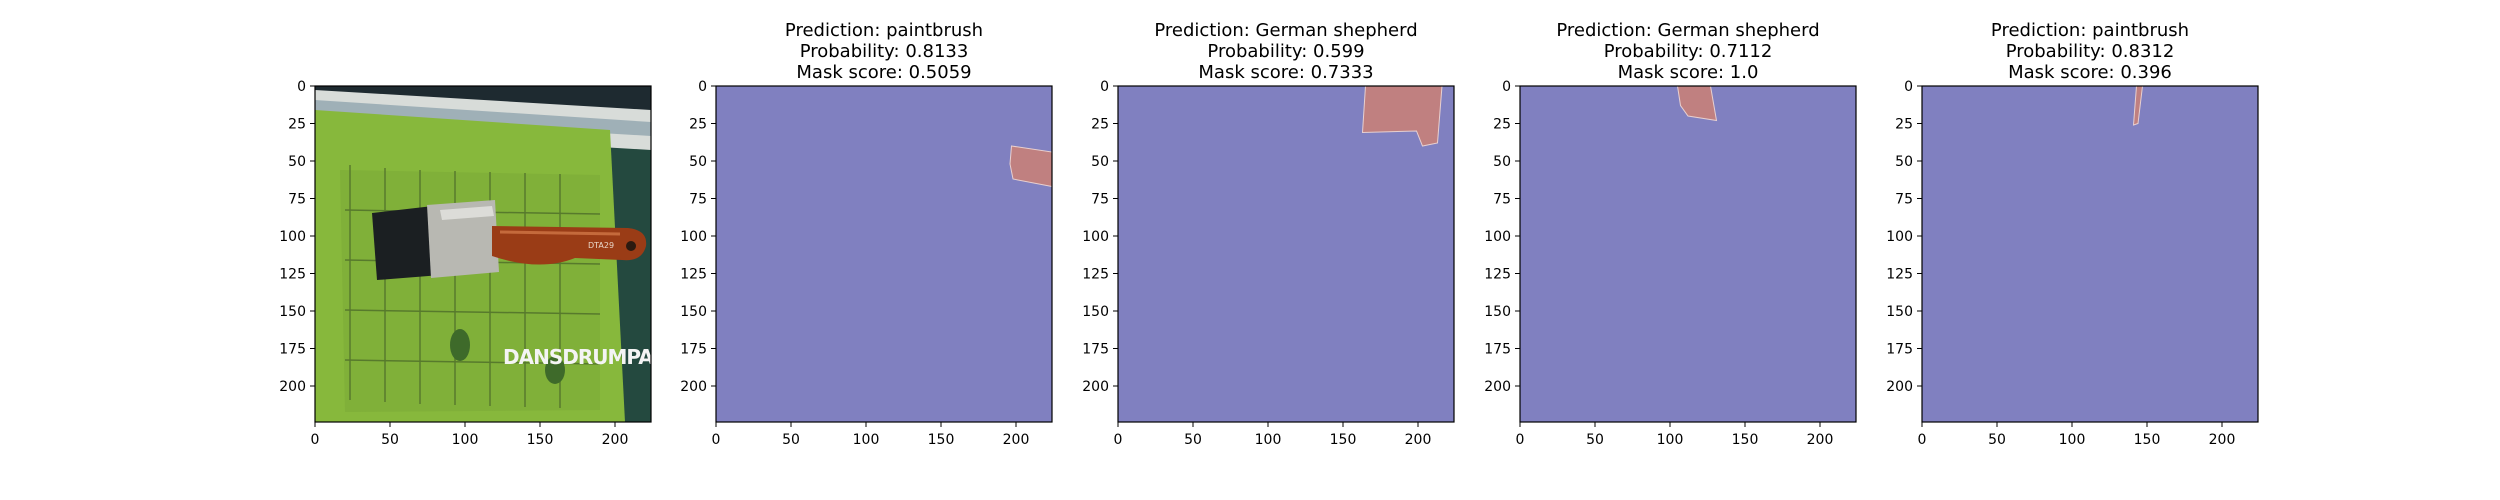  Describe the element at coordinates (884, 51) in the screenshot. I see `panel-title-line: Probability: 0.8133` at that location.